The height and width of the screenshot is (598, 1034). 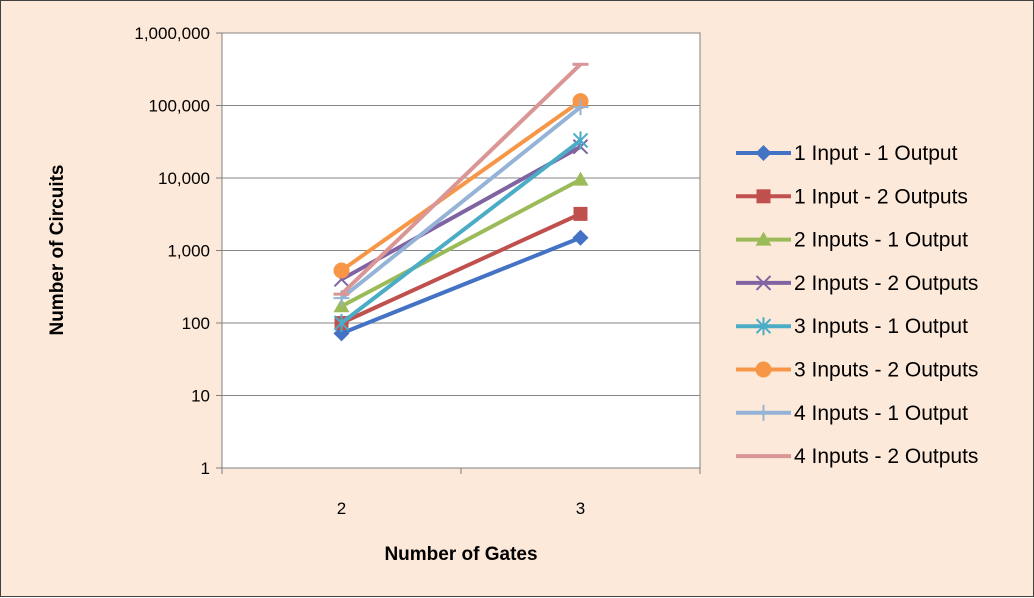 I want to click on legend-label: 4 Inputs - 1 Output, so click(x=881, y=413).